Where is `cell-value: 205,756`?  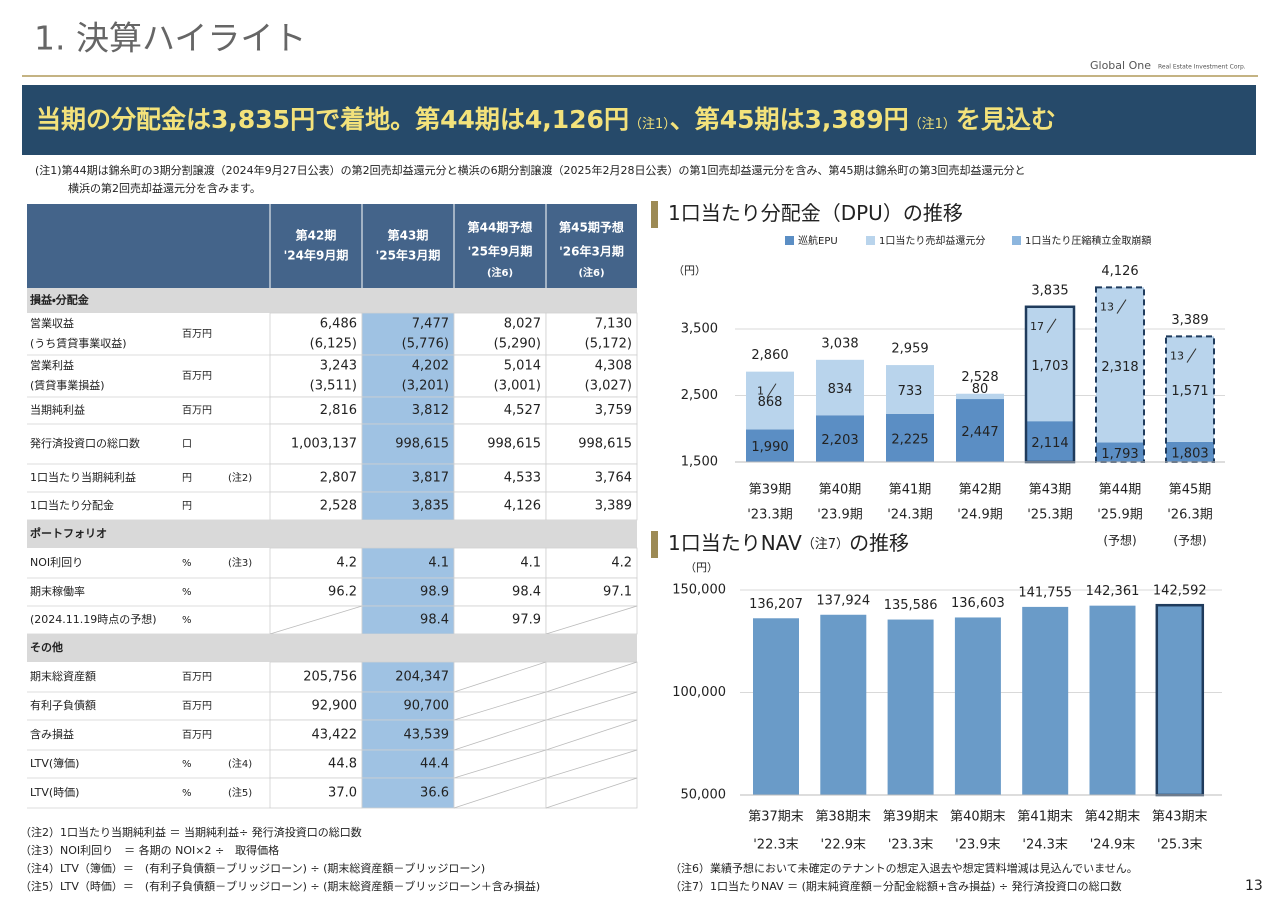 cell-value: 205,756 is located at coordinates (330, 677).